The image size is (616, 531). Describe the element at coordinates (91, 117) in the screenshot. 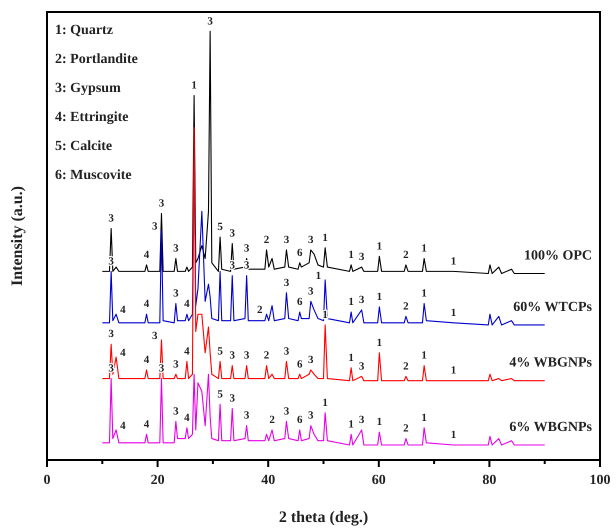

I see `annotation: 4: Ettringite` at that location.